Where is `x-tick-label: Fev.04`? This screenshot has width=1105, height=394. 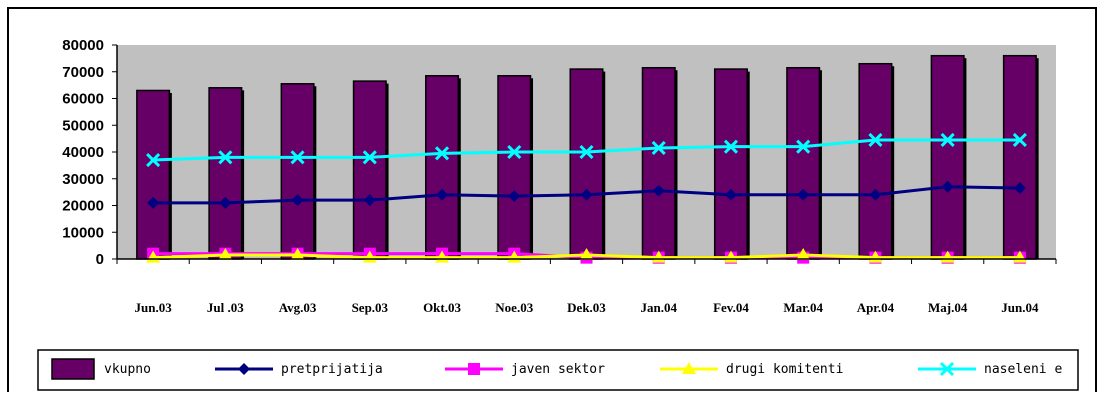 x-tick-label: Fev.04 is located at coordinates (731, 307).